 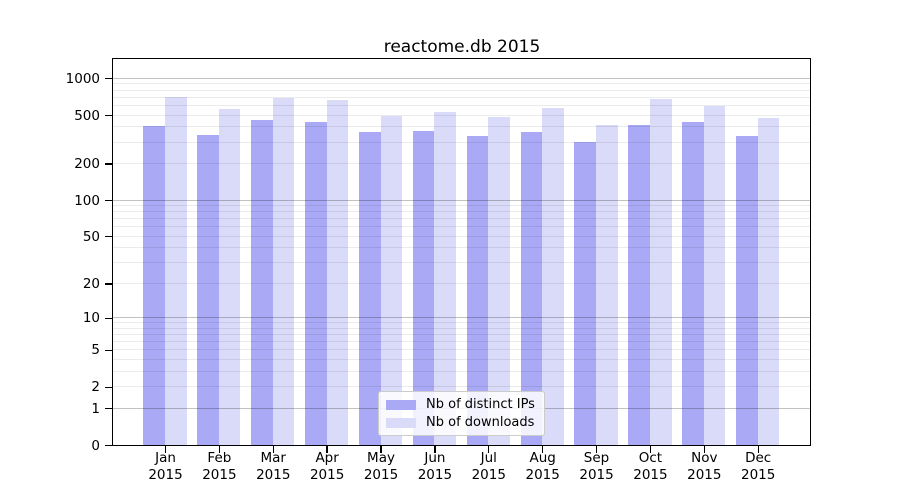 What do you see at coordinates (82, 78) in the screenshot?
I see `y-tick-label: 1000` at bounding box center [82, 78].